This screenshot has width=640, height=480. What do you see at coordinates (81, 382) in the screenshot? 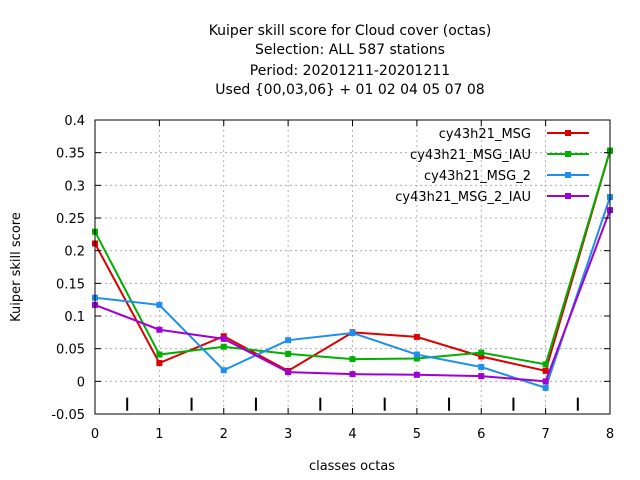
I see `y-tick-label: 0` at bounding box center [81, 382].